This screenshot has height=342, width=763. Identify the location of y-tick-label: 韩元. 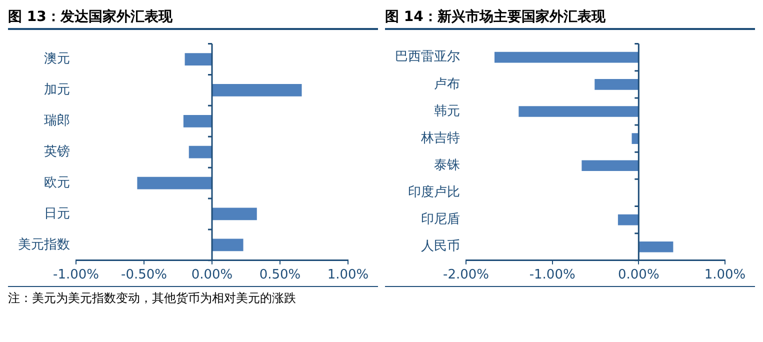
(447, 111).